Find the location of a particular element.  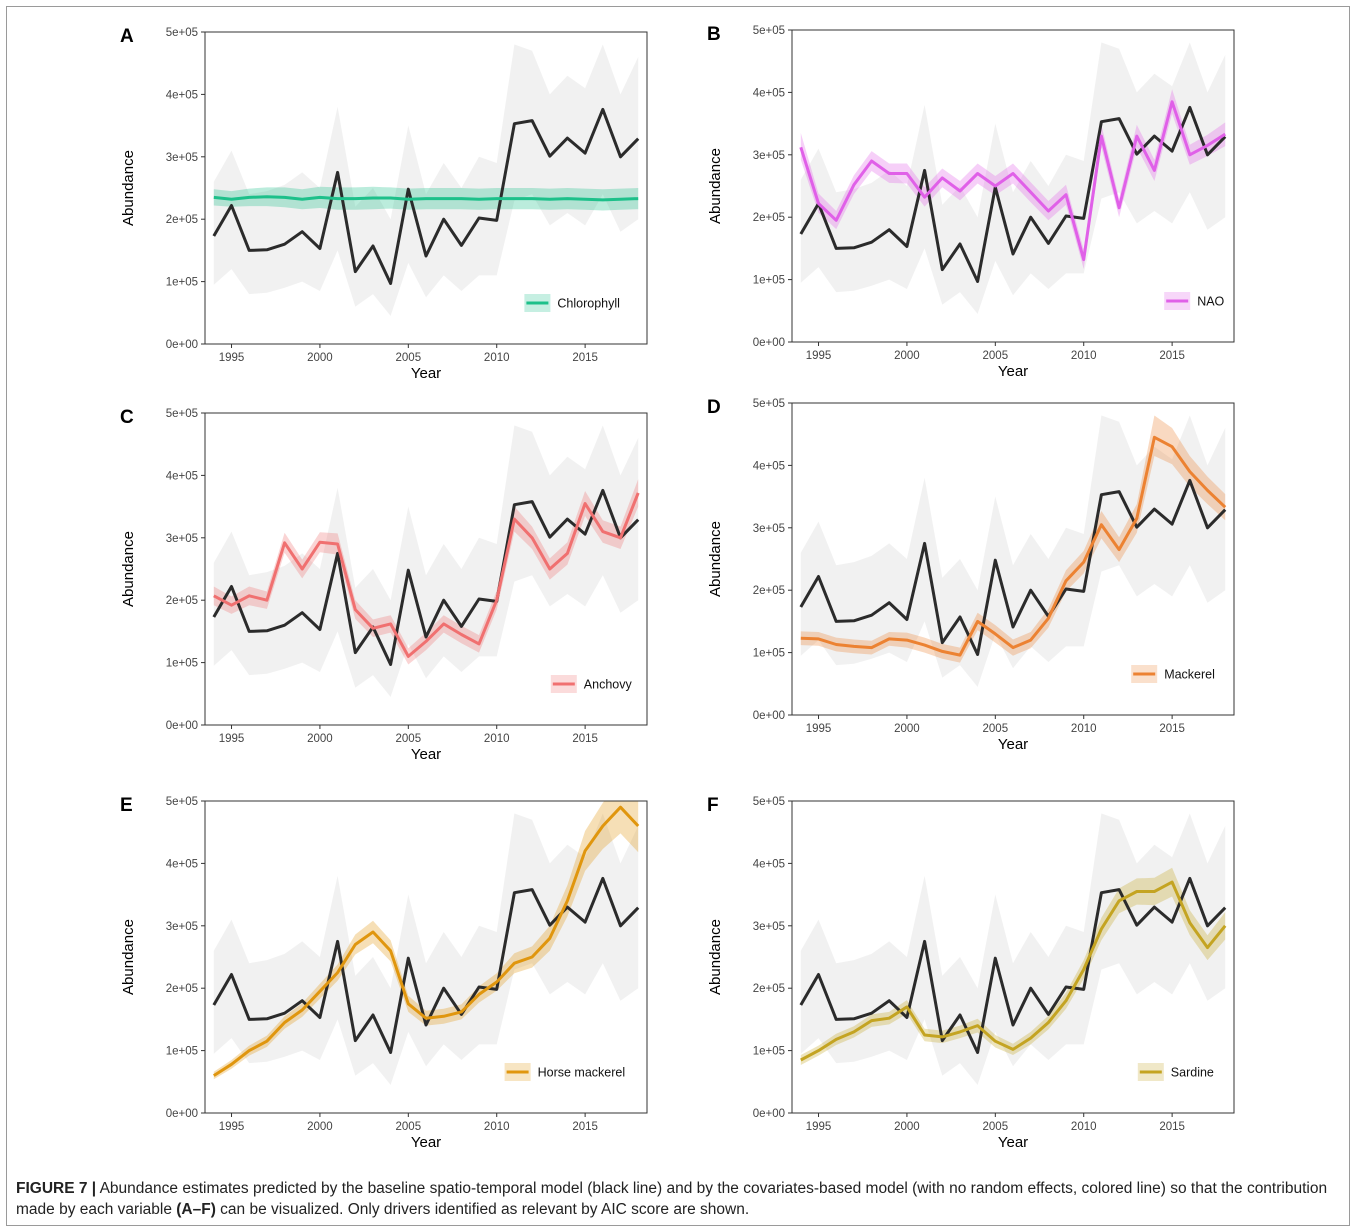

legend-label: Chlorophyll is located at coordinates (588, 304).